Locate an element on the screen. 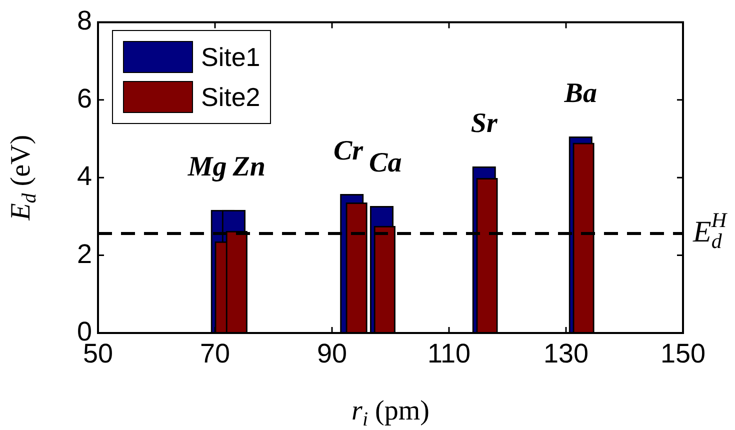  annotation: Mg is located at coordinates (206, 166).